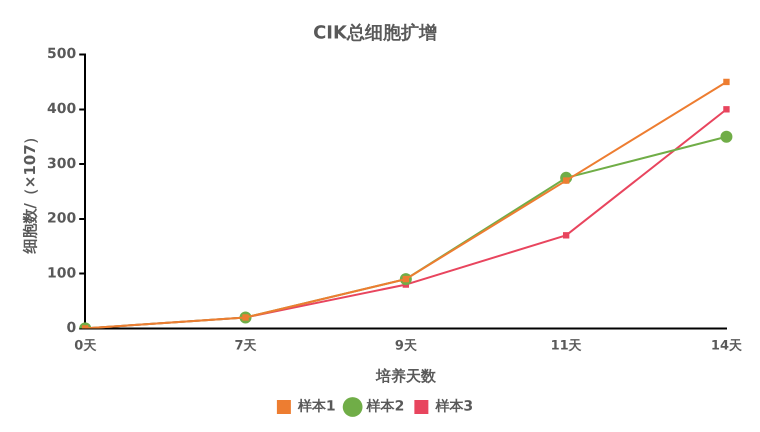 This screenshot has height=432, width=760. Describe the element at coordinates (566, 346) in the screenshot. I see `x-tick-label: 11天` at that location.